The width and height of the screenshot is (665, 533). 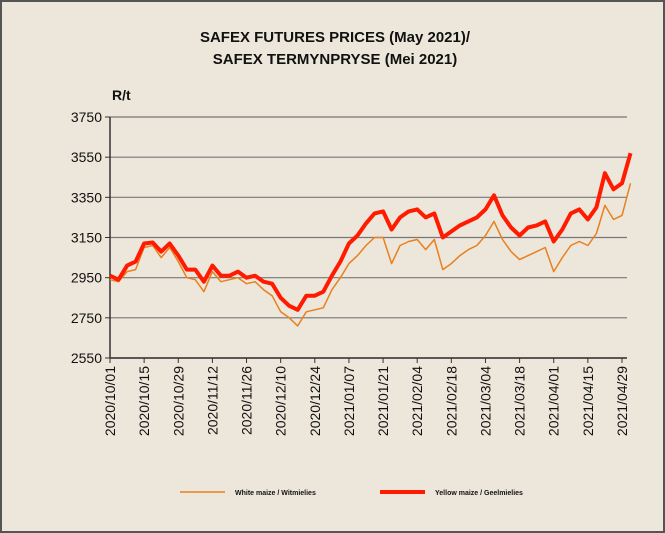 I want to click on x-tick-label: 2021/01/21, so click(x=383, y=401).